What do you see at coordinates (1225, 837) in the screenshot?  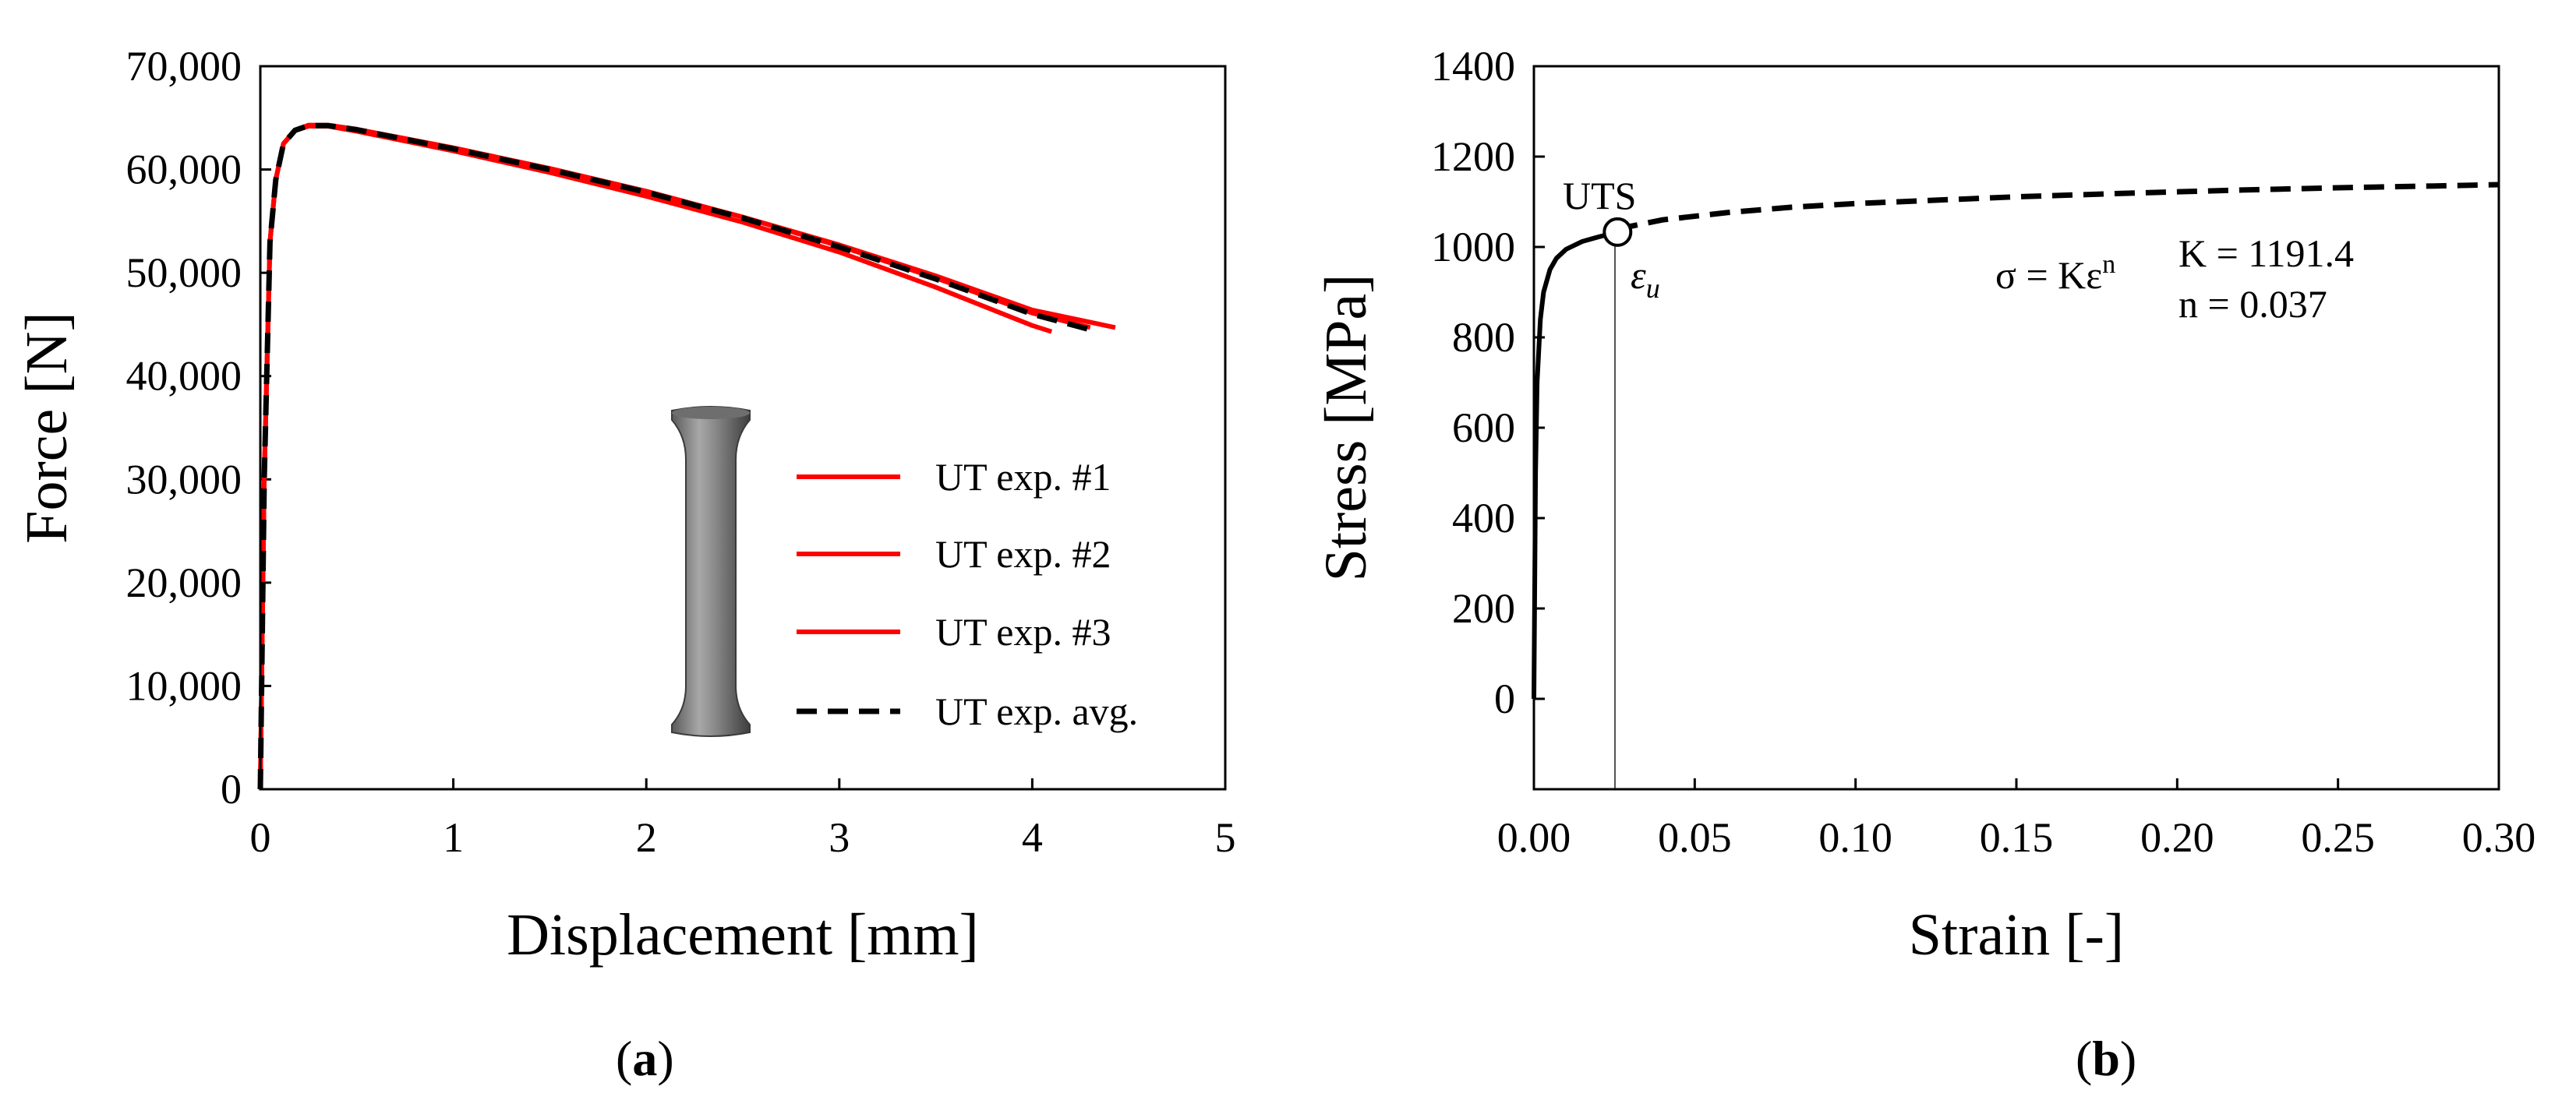 I see `panel-a-x-tick-label: 5` at bounding box center [1225, 837].